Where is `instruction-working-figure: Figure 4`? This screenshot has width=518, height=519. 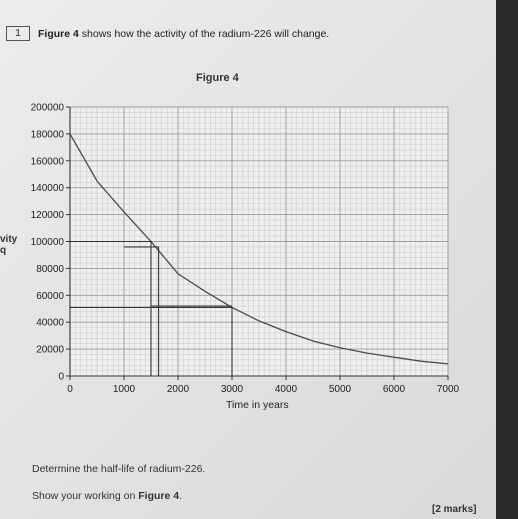
instruction-working-figure: Figure 4 is located at coordinates (159, 496).